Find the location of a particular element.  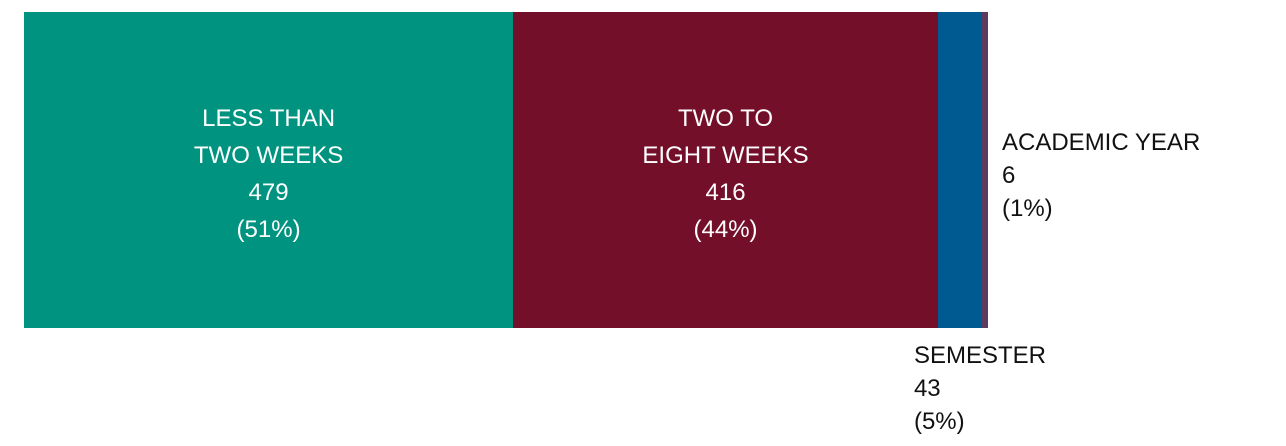

segment-label: SEMESTER 43 (5%) is located at coordinates (980, 388).